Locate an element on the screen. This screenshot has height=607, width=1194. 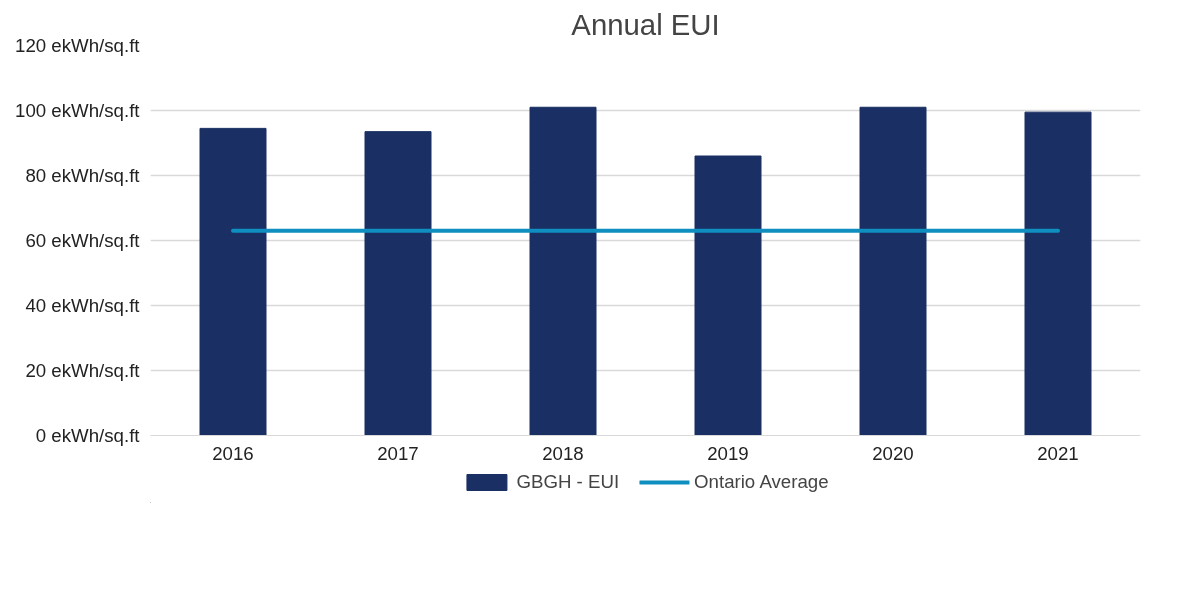
y-tick-label: 80 ekWh/sq.ft is located at coordinates (83, 175).